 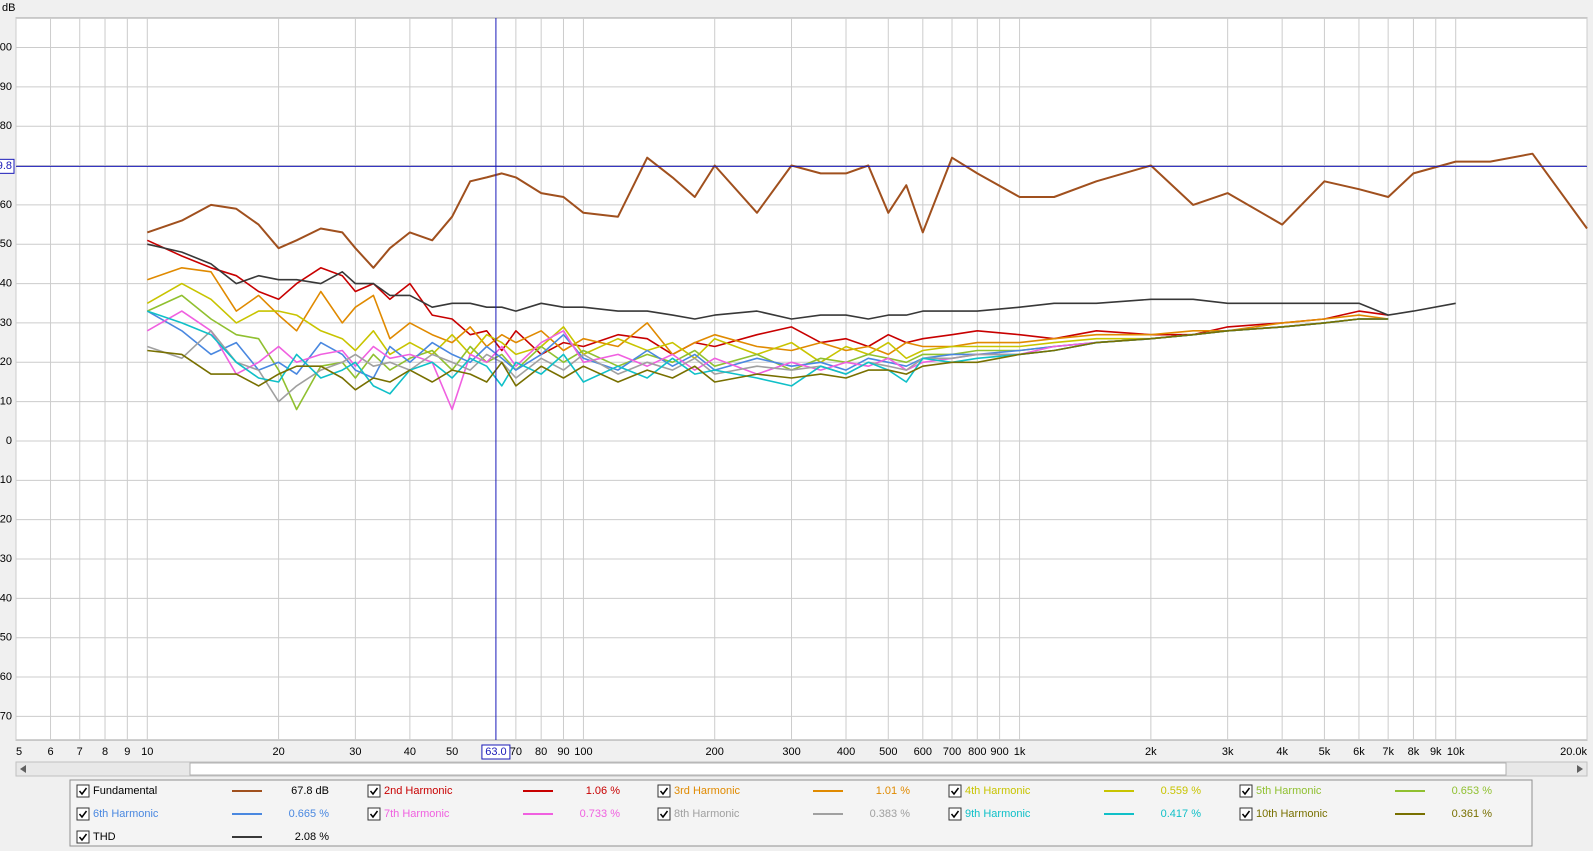 I want to click on x-tick-label: 200, so click(x=715, y=752).